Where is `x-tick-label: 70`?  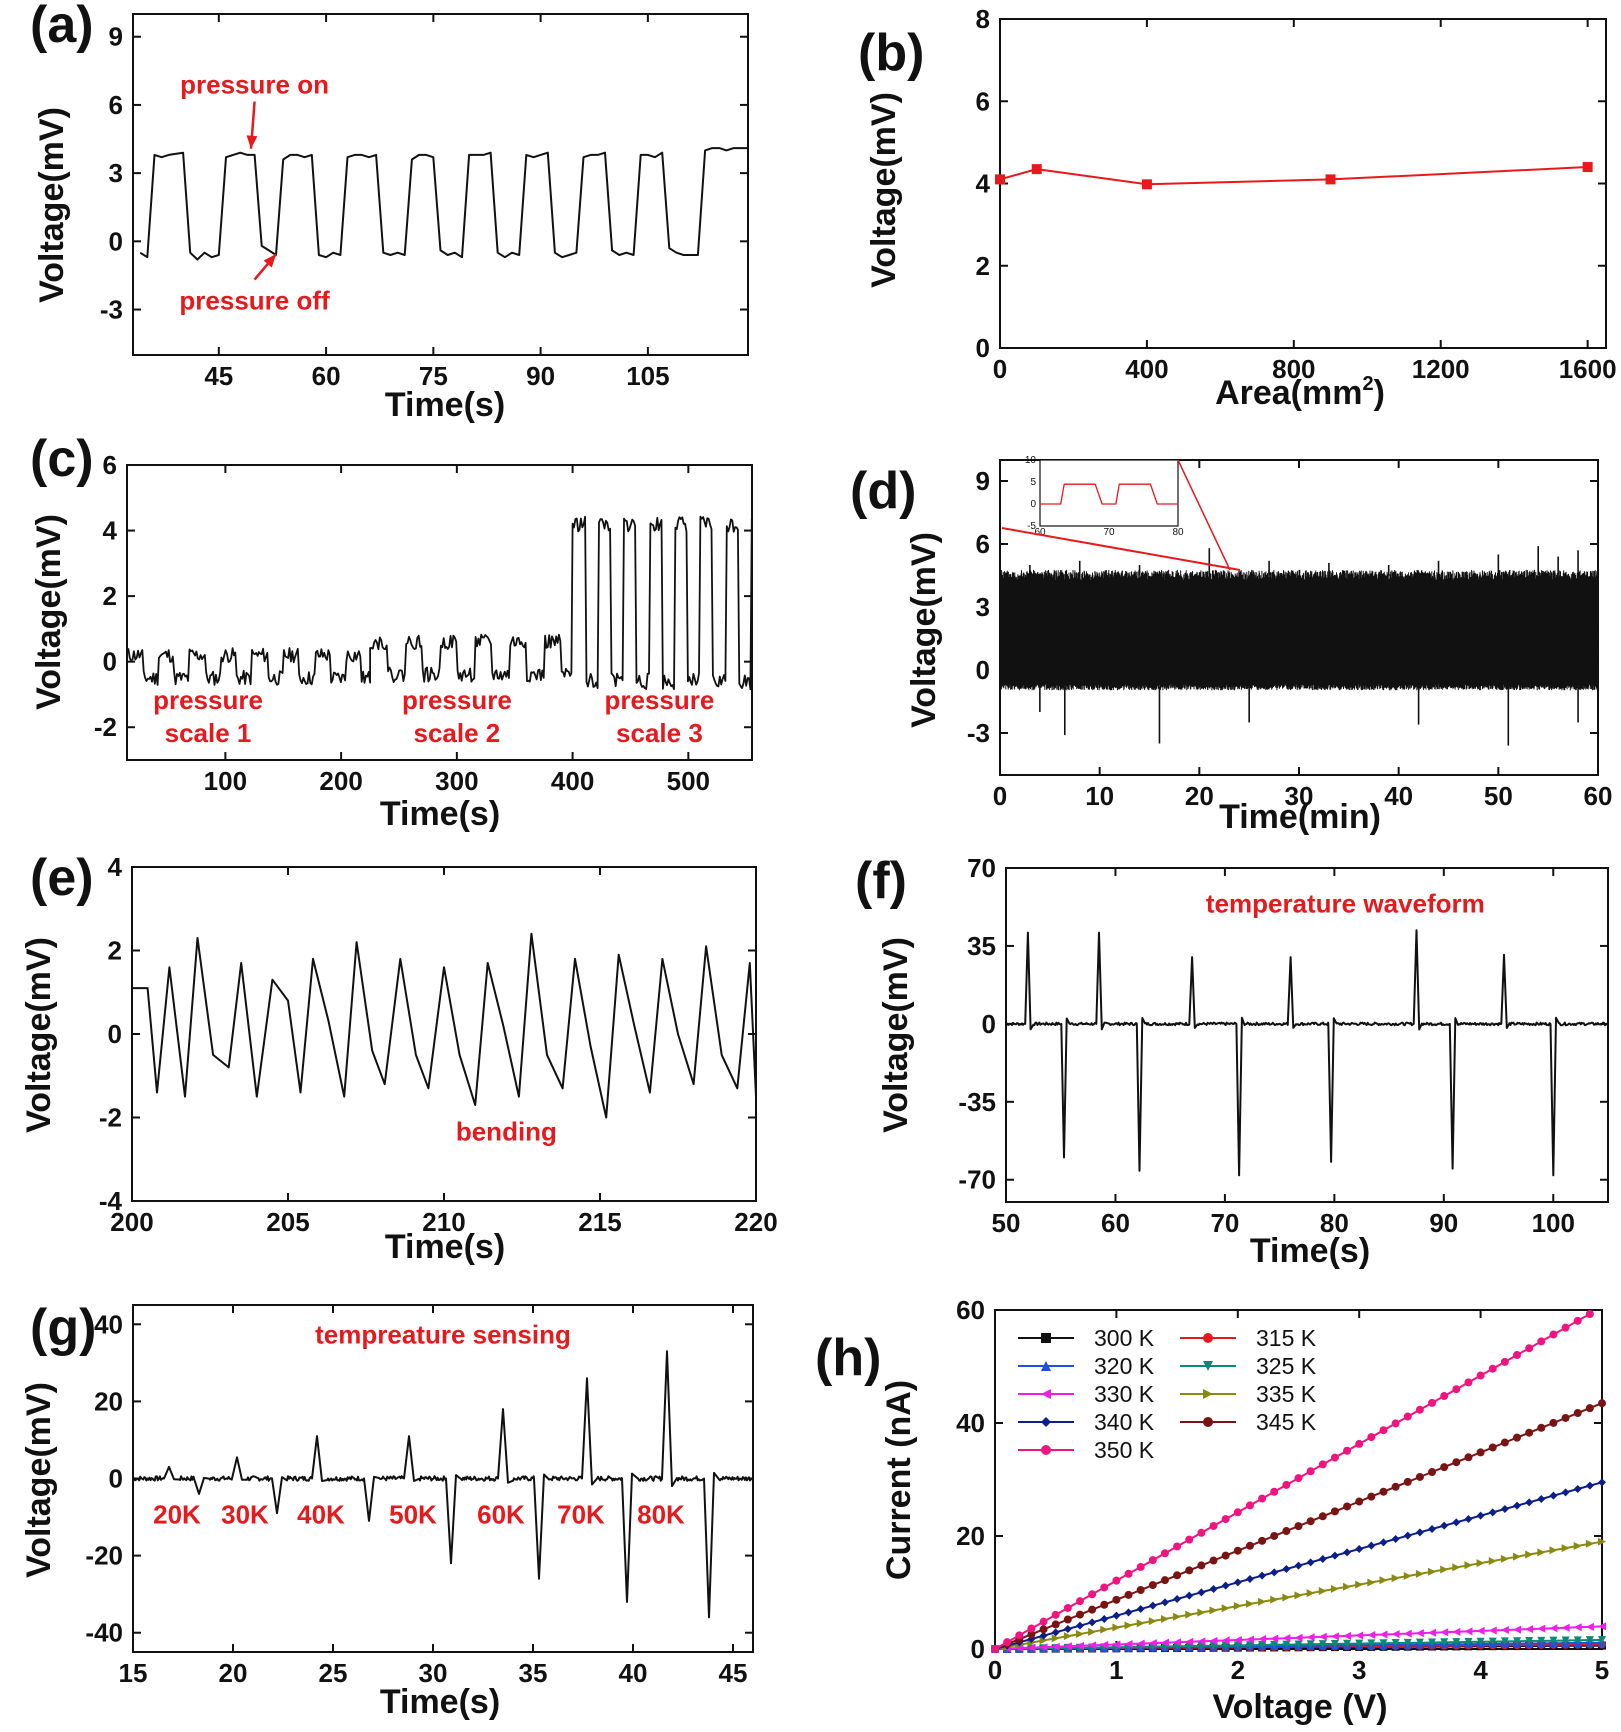
x-tick-label: 70 is located at coordinates (1224, 1223).